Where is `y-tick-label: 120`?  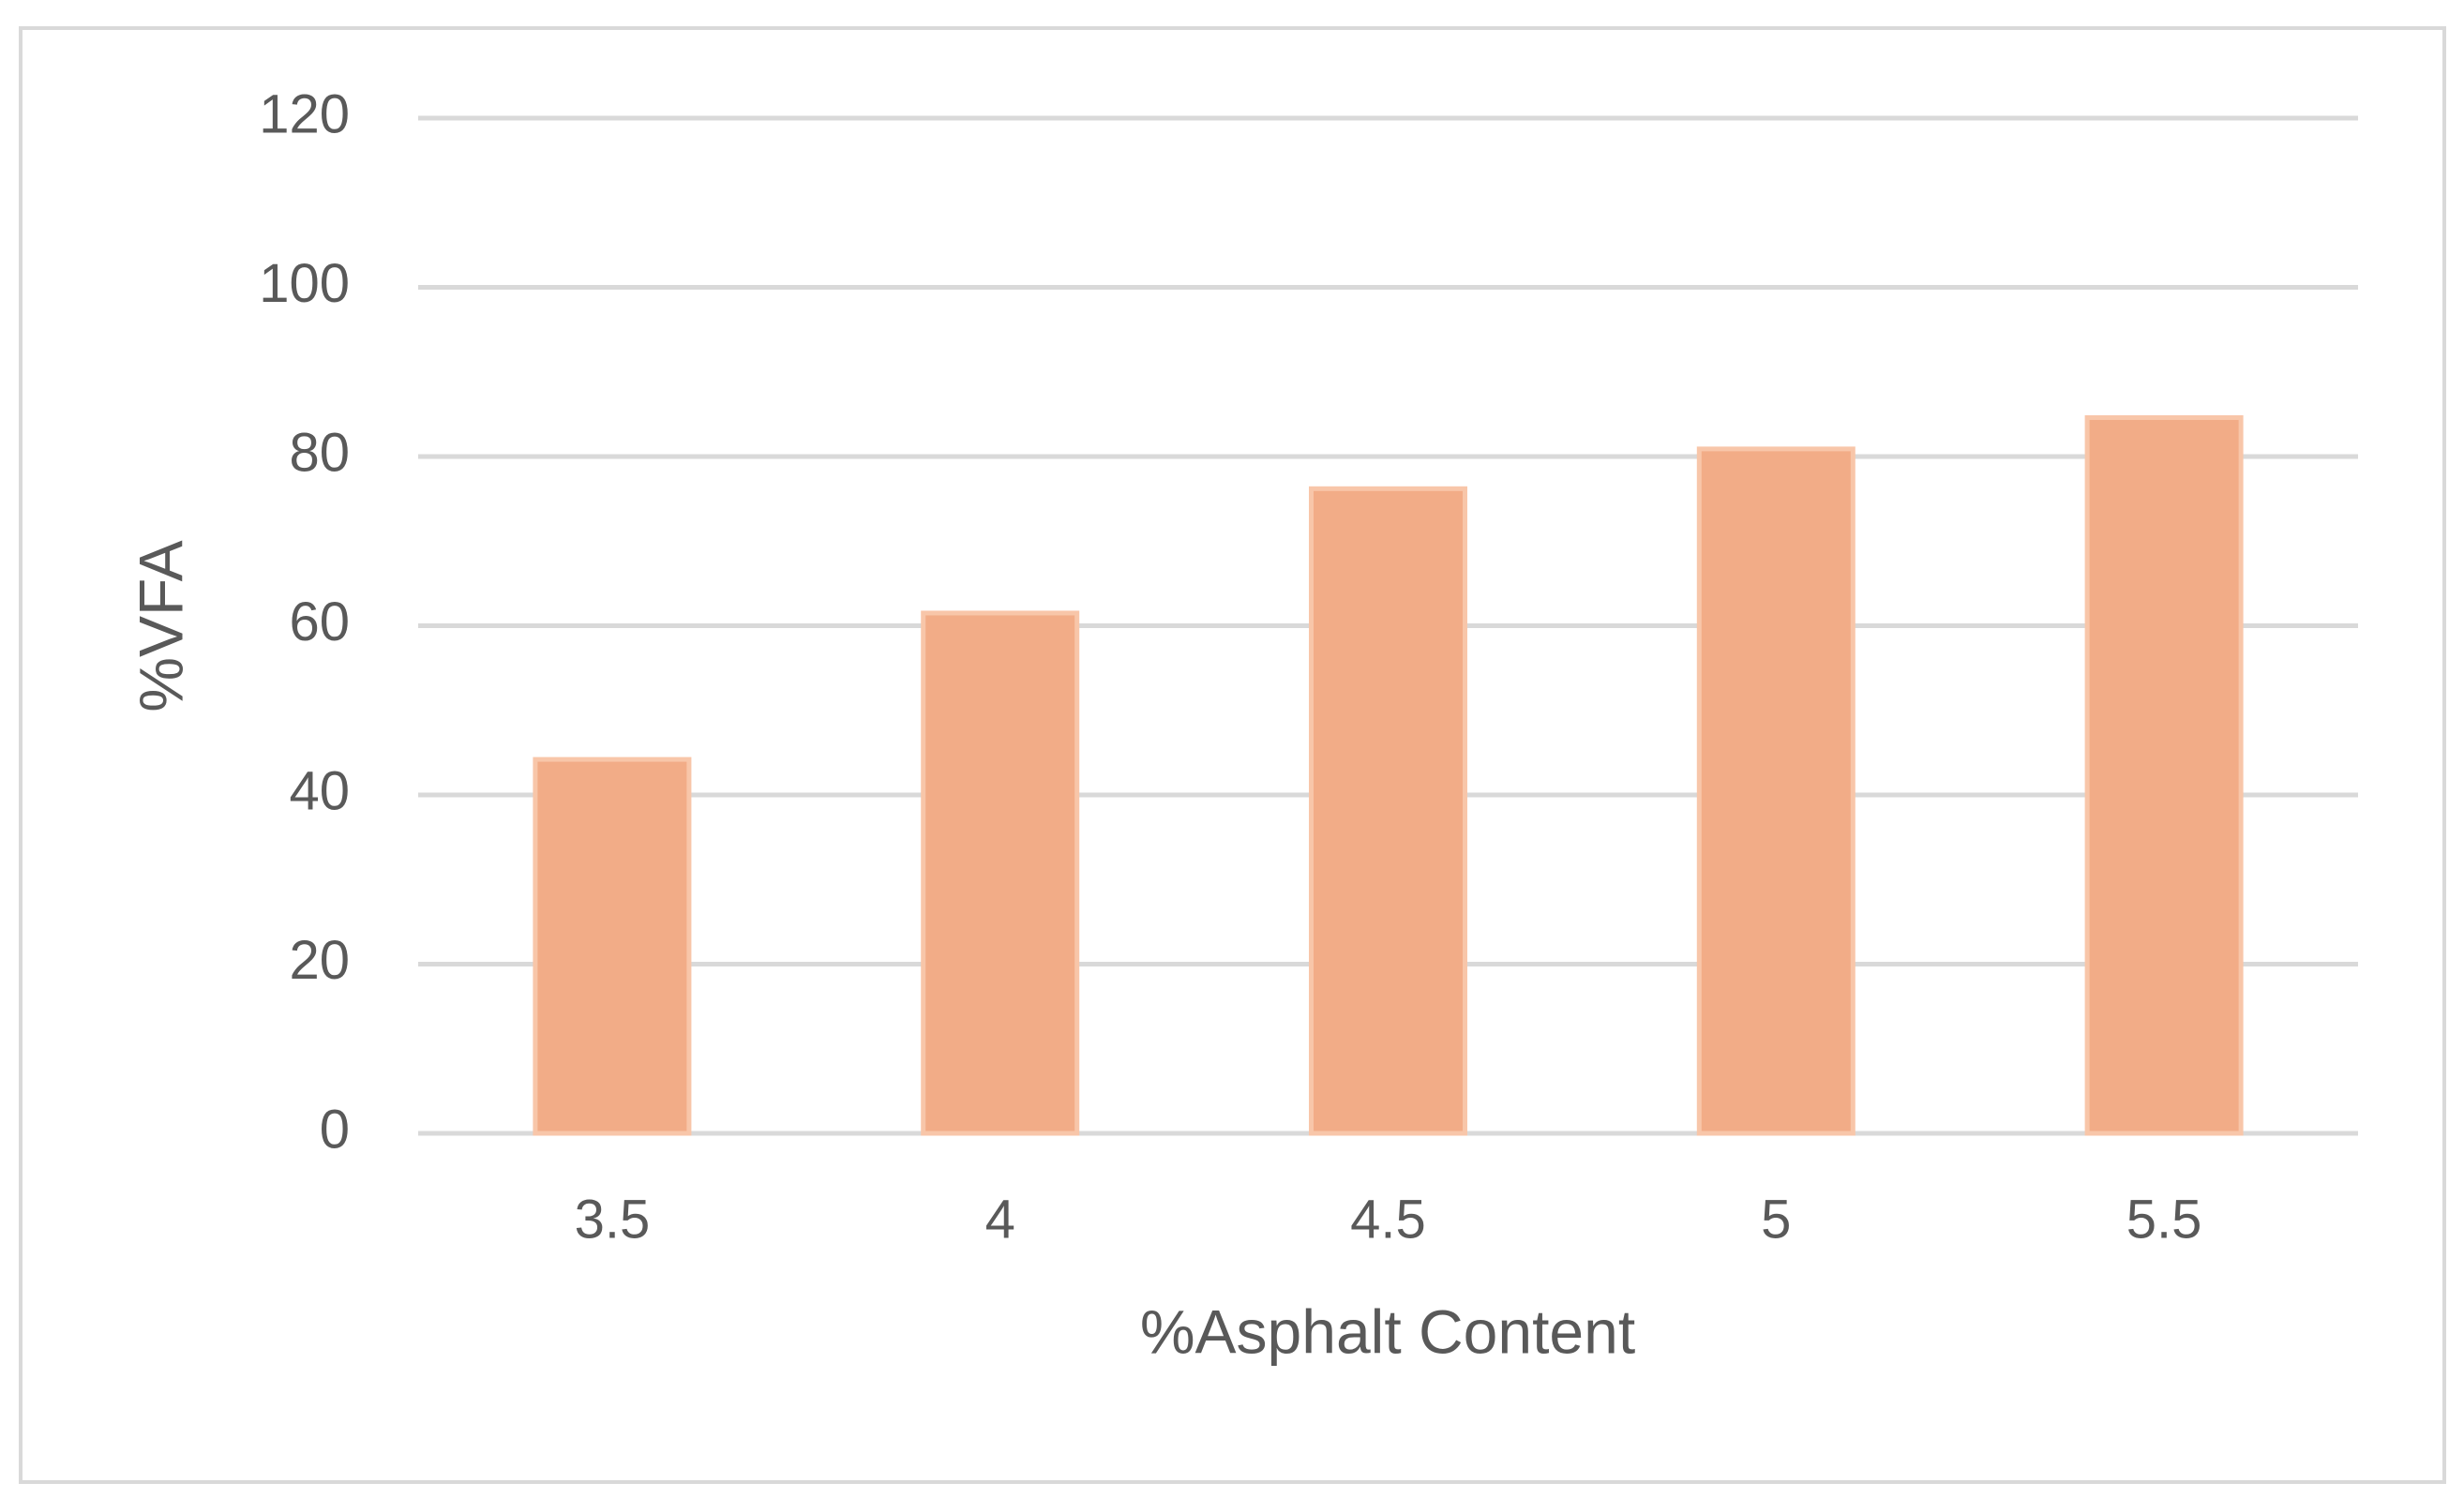 y-tick-label: 120 is located at coordinates (304, 113).